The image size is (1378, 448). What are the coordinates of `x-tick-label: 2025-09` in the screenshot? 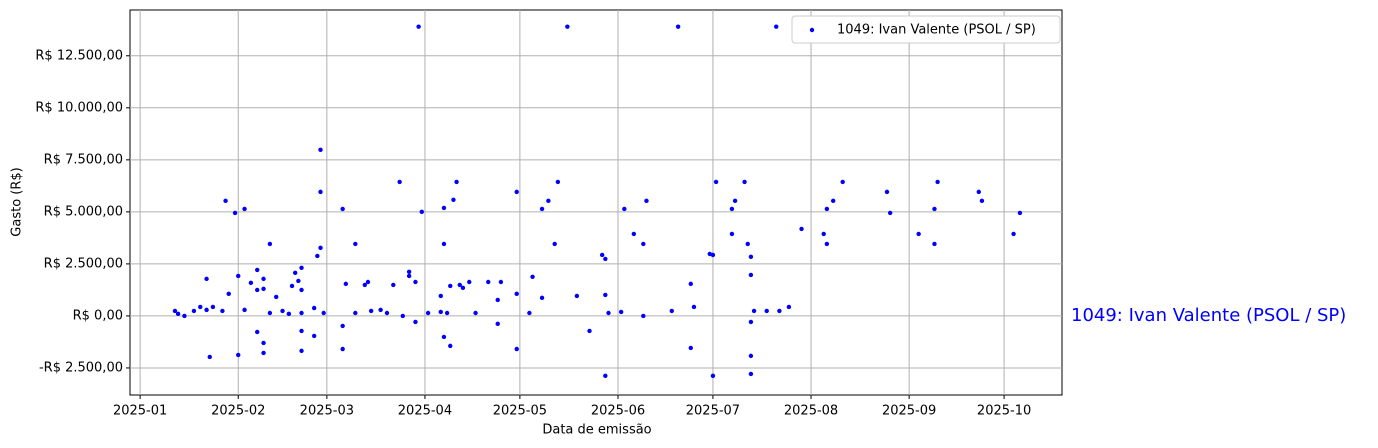 It's located at (909, 411).